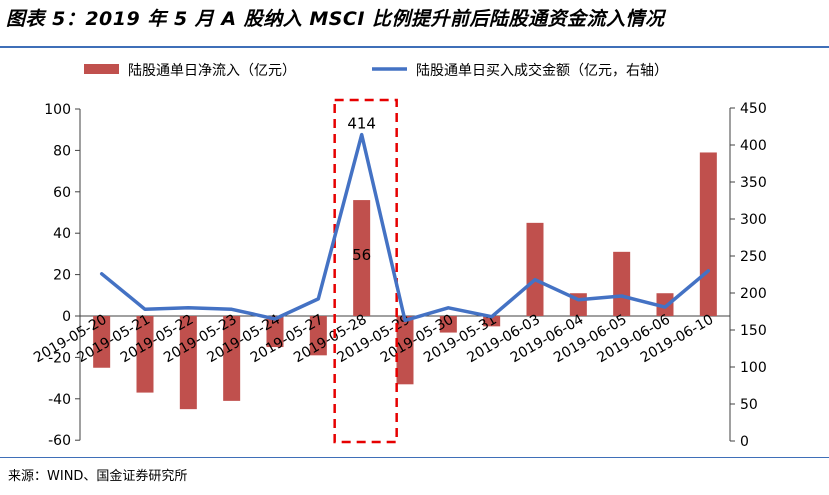 Image resolution: width=829 pixels, height=495 pixels. What do you see at coordinates (744, 442) in the screenshot?
I see `right-axis-tick-label: 0` at bounding box center [744, 442].